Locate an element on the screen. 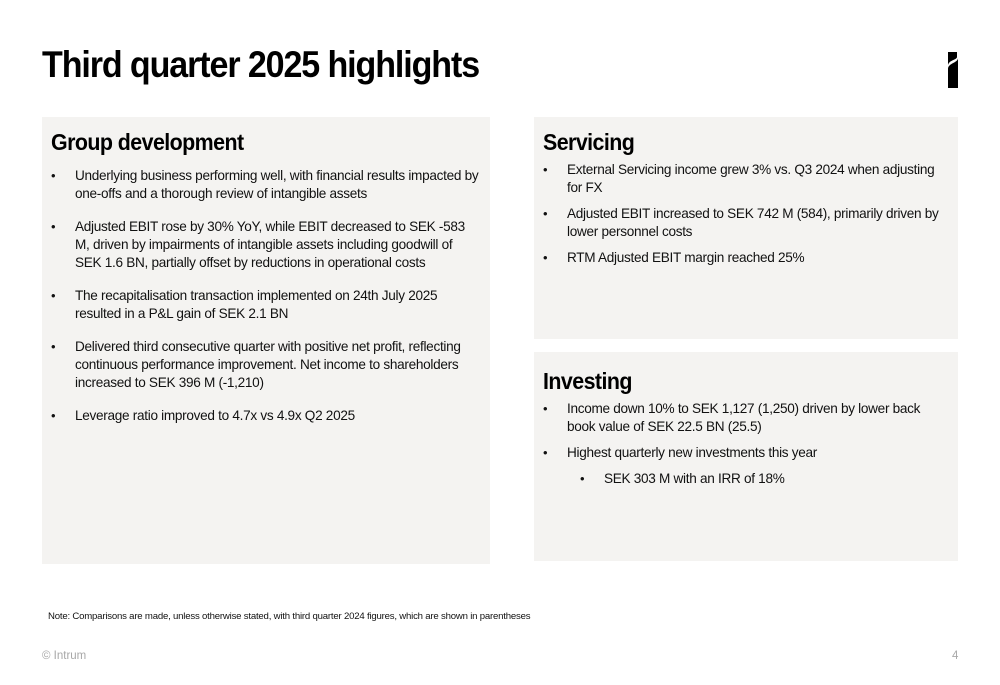 Image resolution: width=1000 pixels, height=685 pixels. intrum-logo-icon is located at coordinates (953, 70).